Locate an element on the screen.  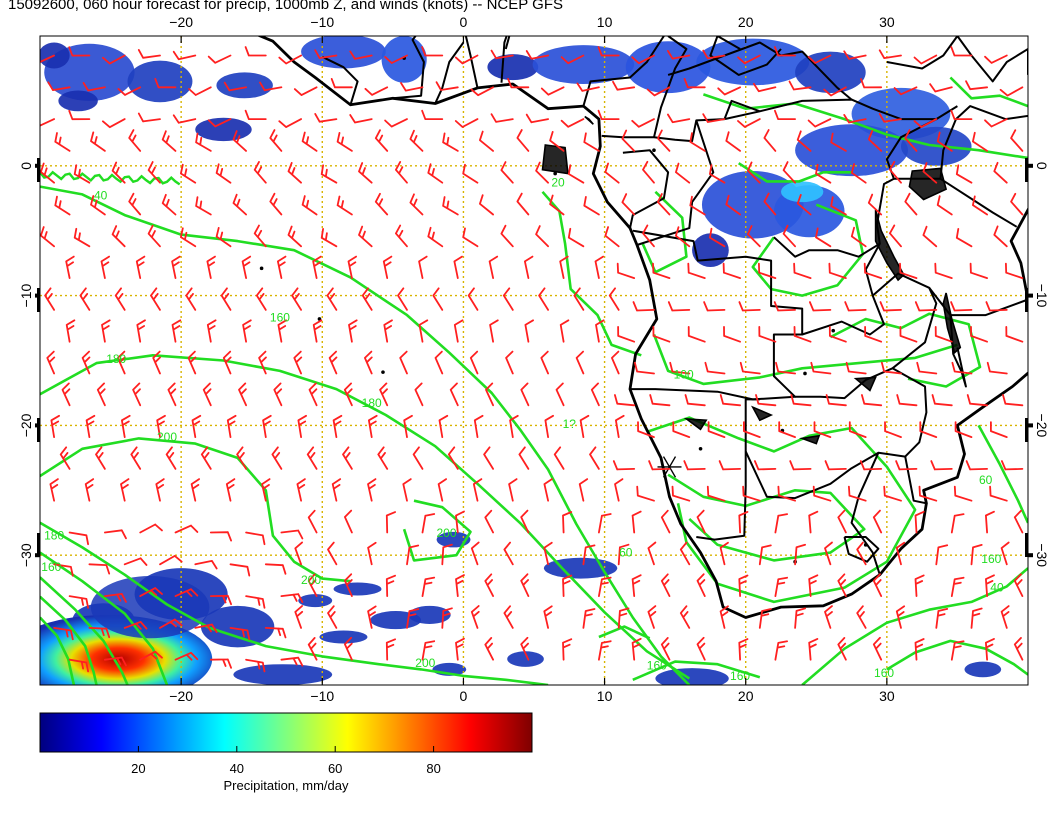
lake-outline is located at coordinates (762, 413).